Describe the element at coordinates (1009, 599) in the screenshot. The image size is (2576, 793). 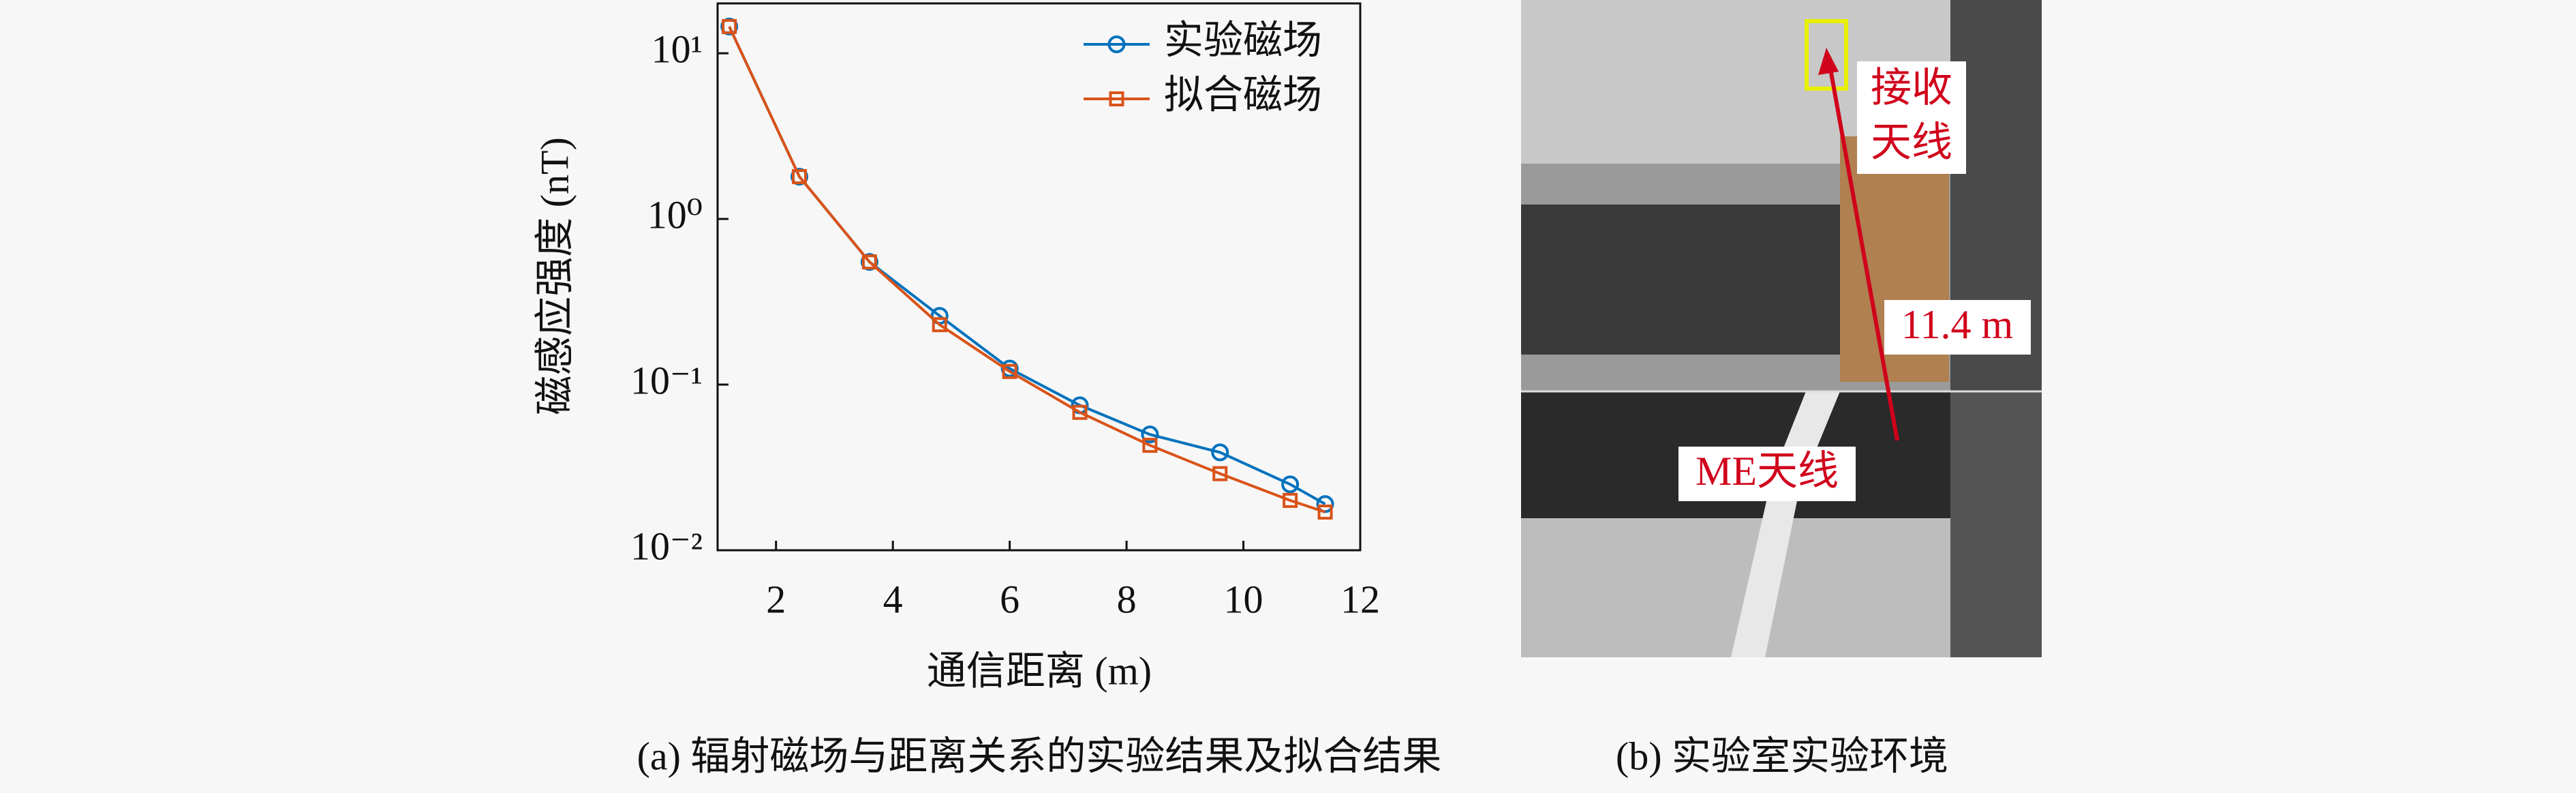
I see `x-tick-label: 6` at that location.